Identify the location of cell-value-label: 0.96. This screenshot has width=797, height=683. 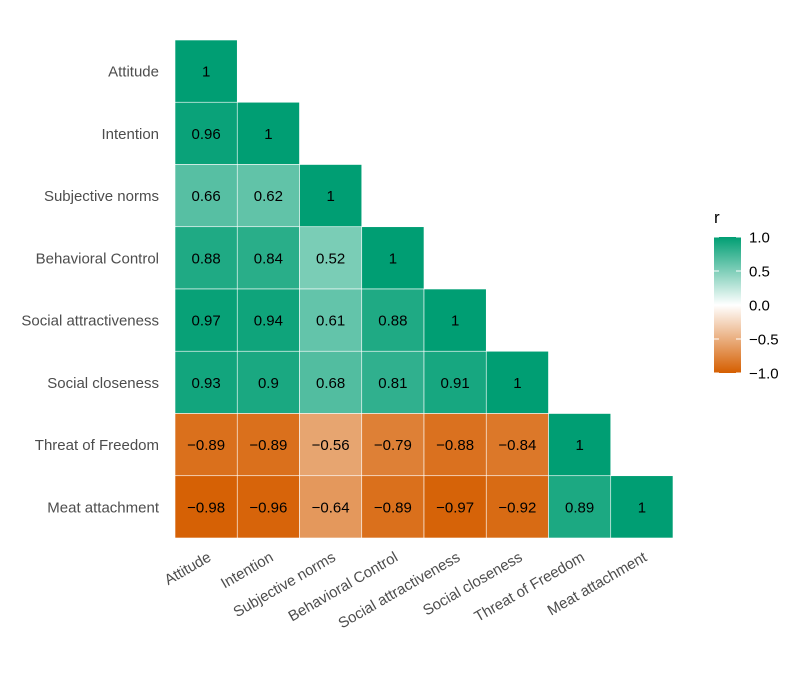
(206, 134).